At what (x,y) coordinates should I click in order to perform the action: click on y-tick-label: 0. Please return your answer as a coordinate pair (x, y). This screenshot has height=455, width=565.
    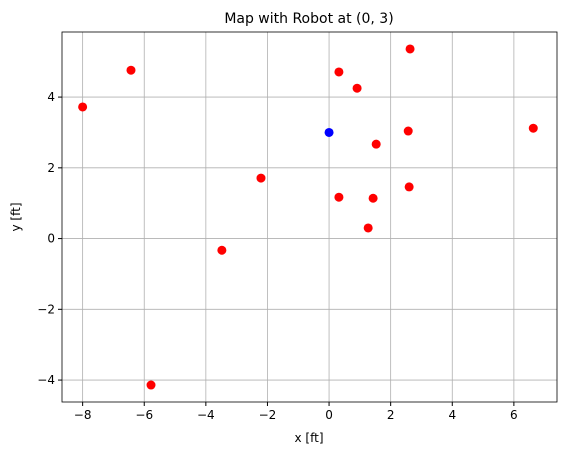
    Looking at the image, I should click on (51, 239).